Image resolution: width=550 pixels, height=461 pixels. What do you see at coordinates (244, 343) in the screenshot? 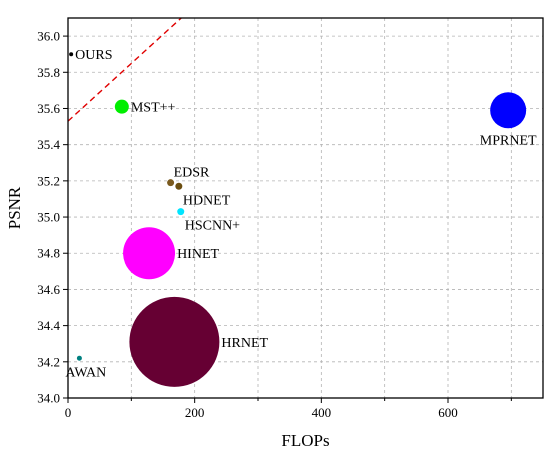
I see `point-label-hrnet: HRNET` at bounding box center [244, 343].